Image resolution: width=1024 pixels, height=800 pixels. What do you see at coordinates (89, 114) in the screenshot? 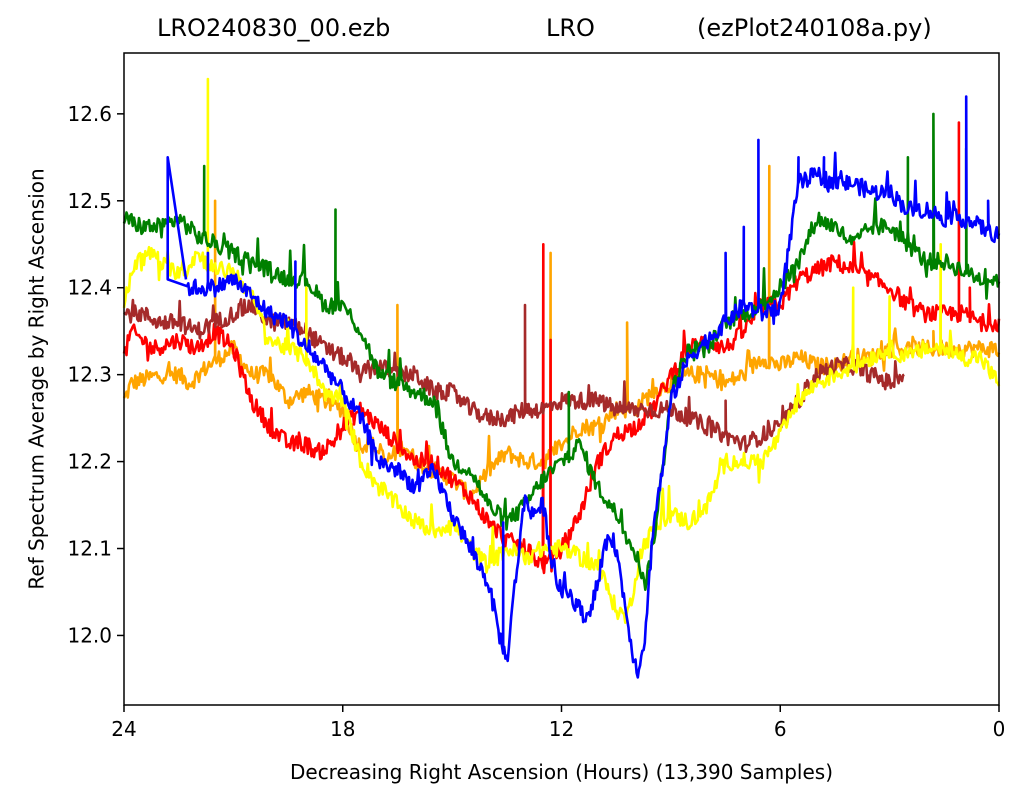
I see `y-tick-label: 12.6` at bounding box center [89, 114].